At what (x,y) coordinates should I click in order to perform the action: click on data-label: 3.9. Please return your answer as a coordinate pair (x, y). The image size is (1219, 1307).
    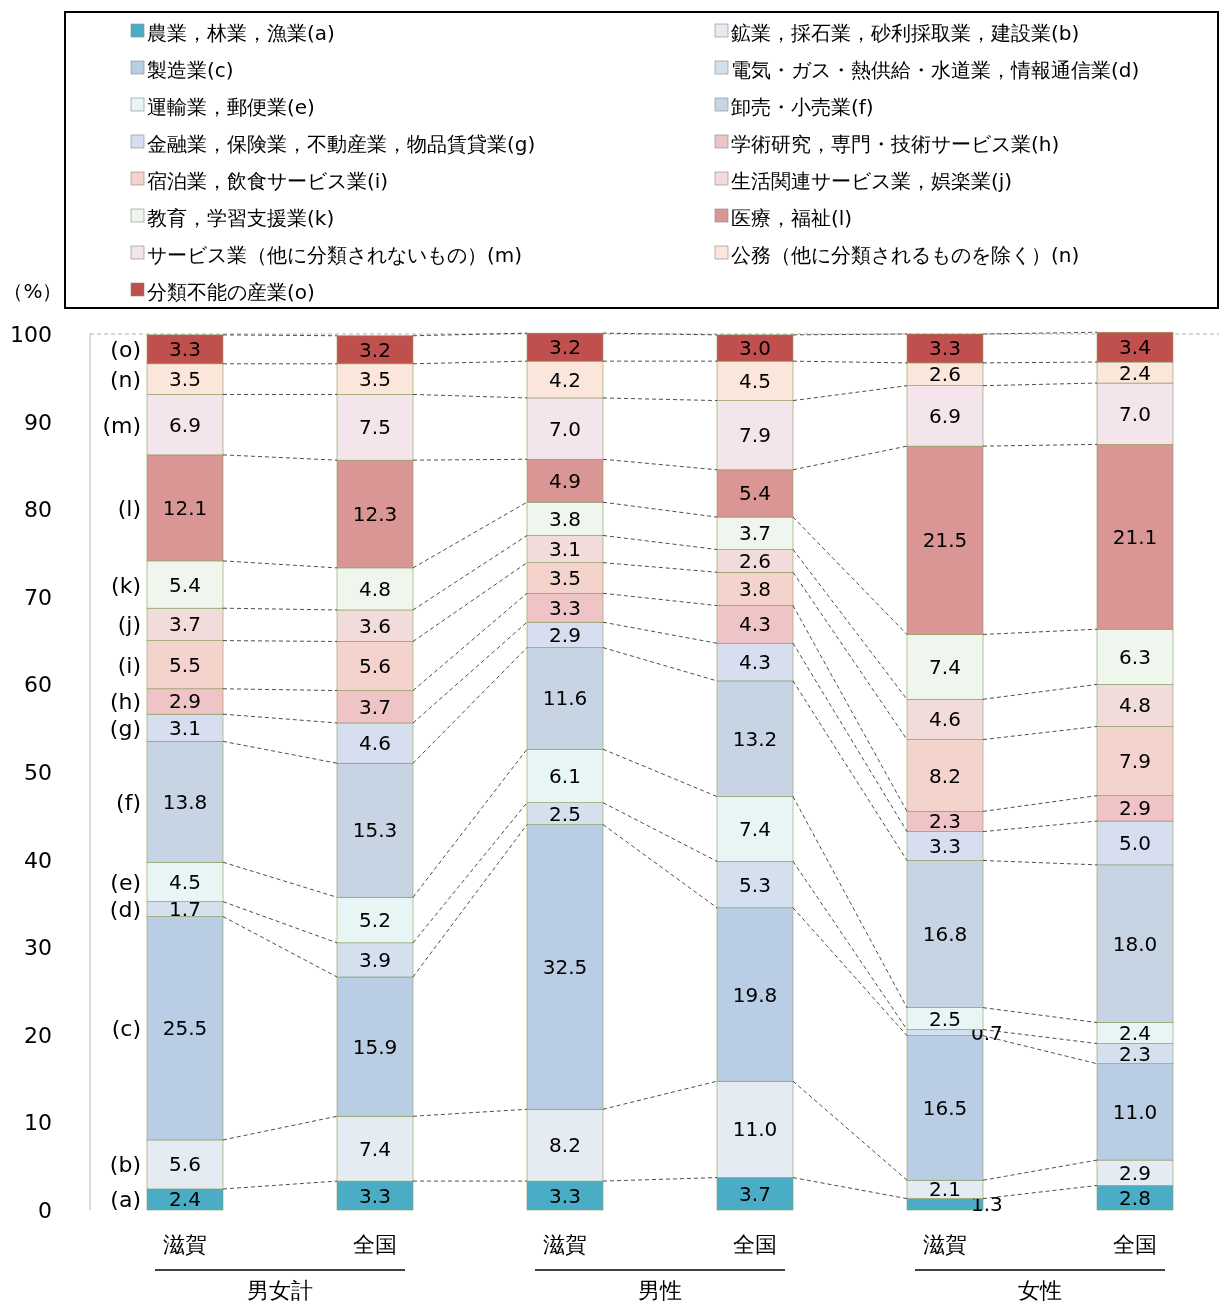
    Looking at the image, I should click on (375, 959).